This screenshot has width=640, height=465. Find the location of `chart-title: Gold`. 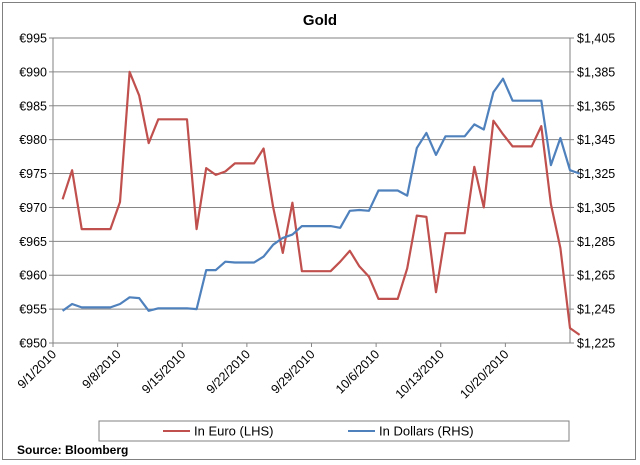

chart-title: Gold is located at coordinates (320, 20).